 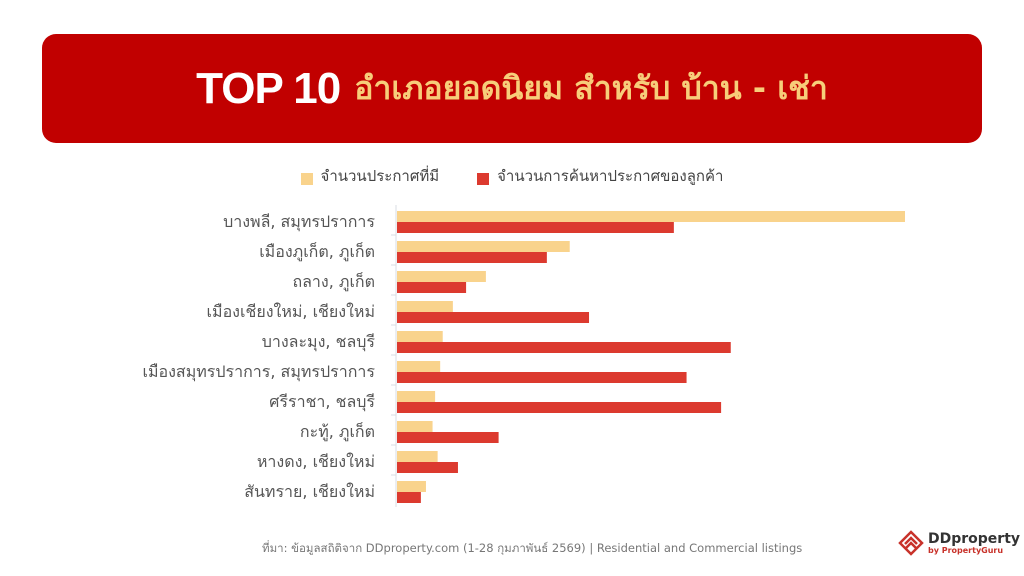 I want to click on category-label: เมืองเชียงใหม่, เชียงใหม่, so click(x=291, y=311).